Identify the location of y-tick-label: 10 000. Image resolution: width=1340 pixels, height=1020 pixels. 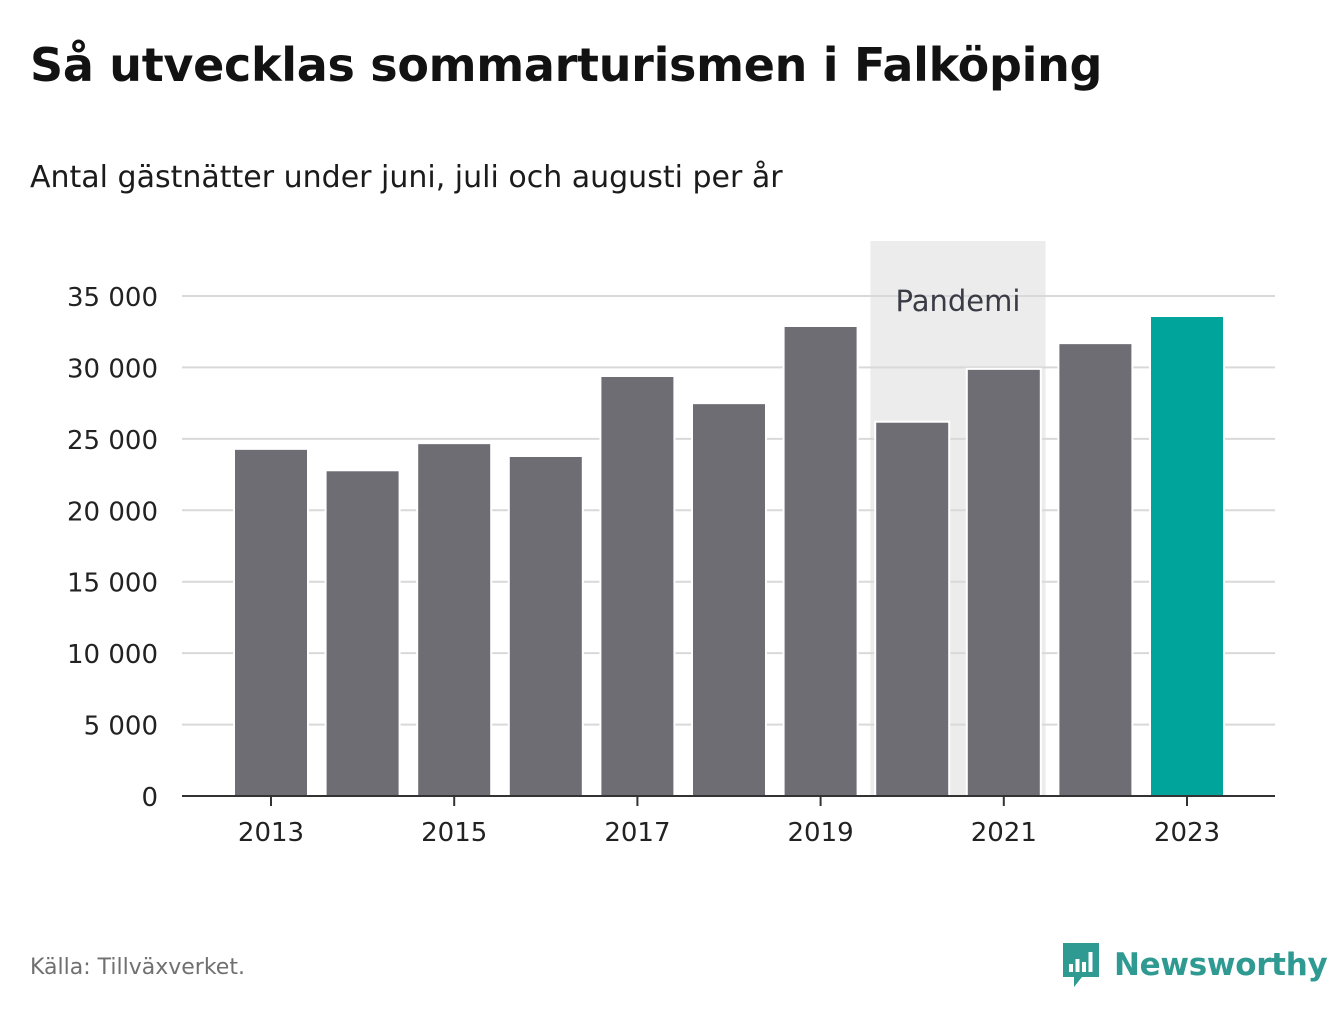
(112, 655).